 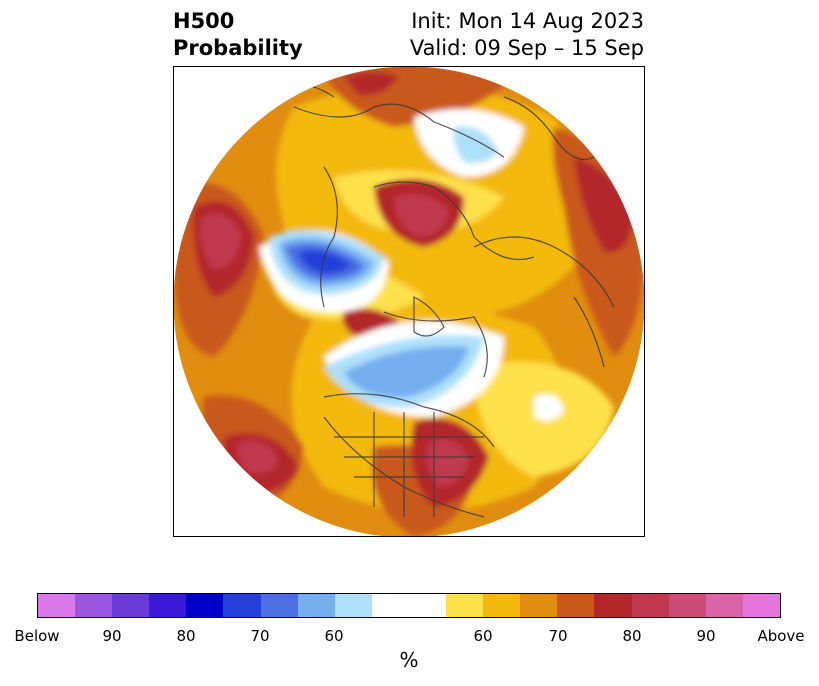 What do you see at coordinates (238, 35) in the screenshot?
I see `map-title: H500 Probability` at bounding box center [238, 35].